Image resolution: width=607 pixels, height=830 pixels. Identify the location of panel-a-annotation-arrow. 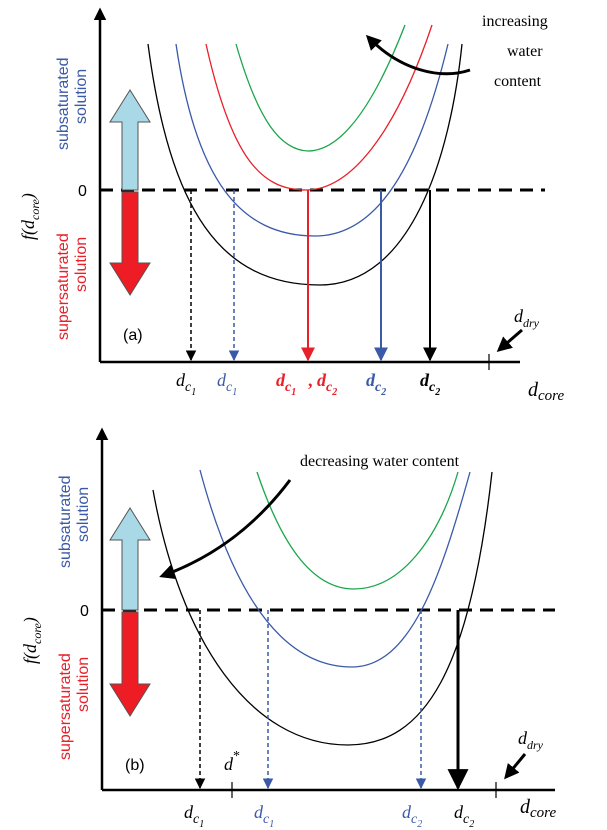
(418, 55).